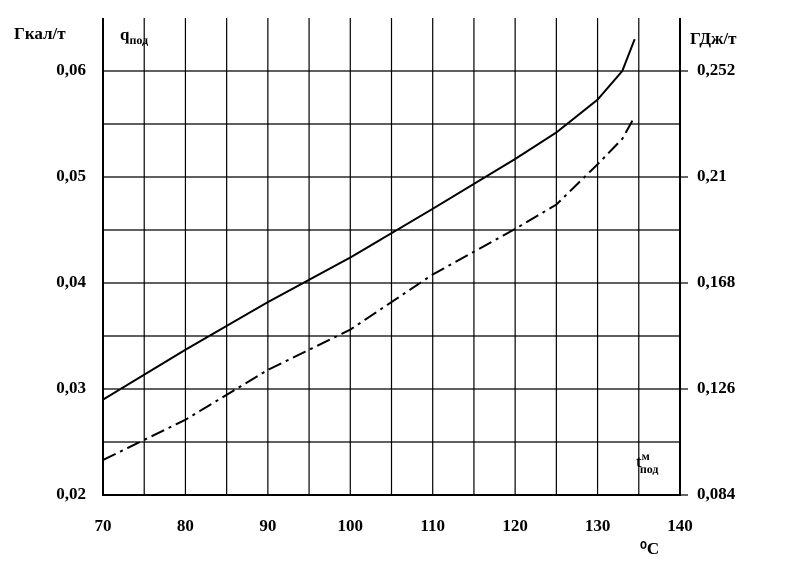  Describe the element at coordinates (598, 525) in the screenshot. I see `x-tick-label: 130` at that location.